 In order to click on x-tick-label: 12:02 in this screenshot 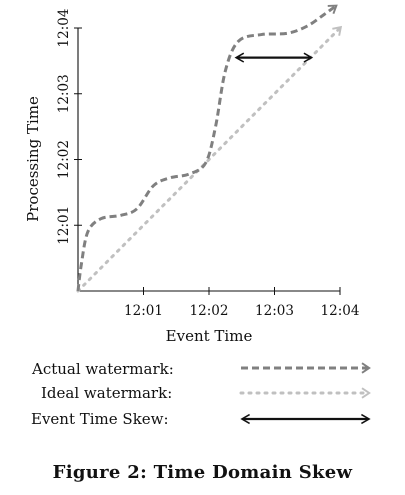, I will do `click(209, 311)`.